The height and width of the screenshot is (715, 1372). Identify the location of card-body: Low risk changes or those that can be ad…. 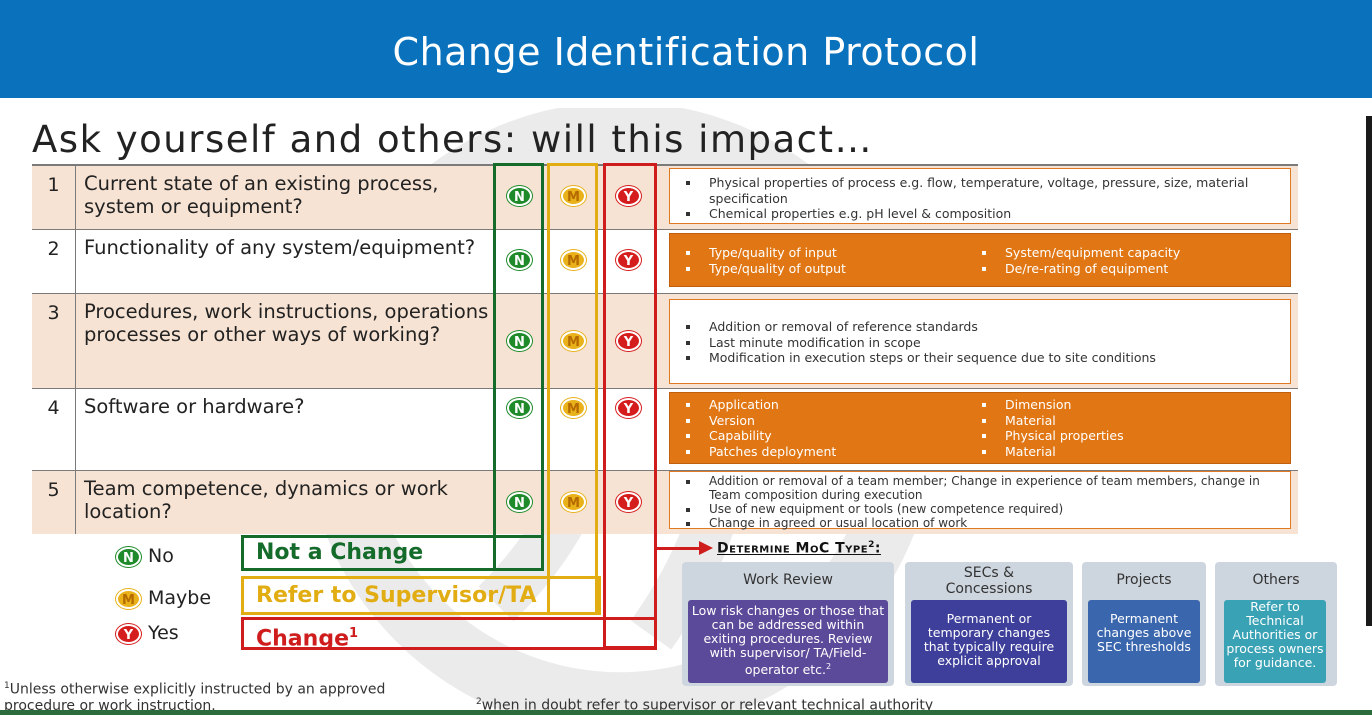
(788, 641).